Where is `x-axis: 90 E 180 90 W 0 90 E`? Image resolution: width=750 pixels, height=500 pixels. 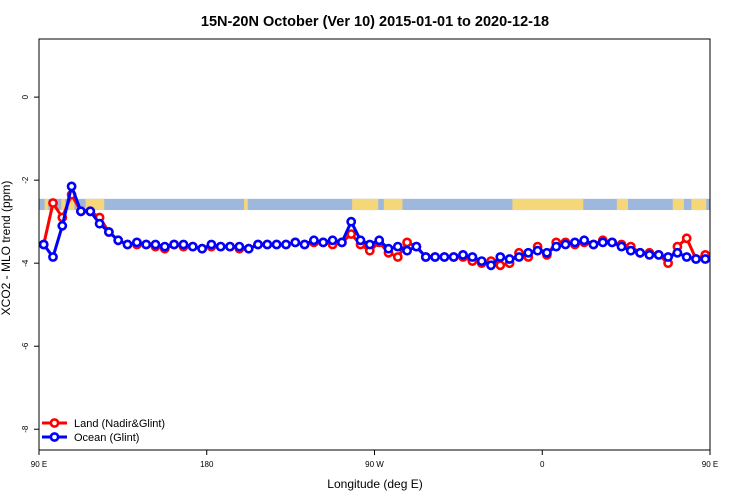 x-axis: 90 E 180 90 W 0 90 E is located at coordinates (374, 459).